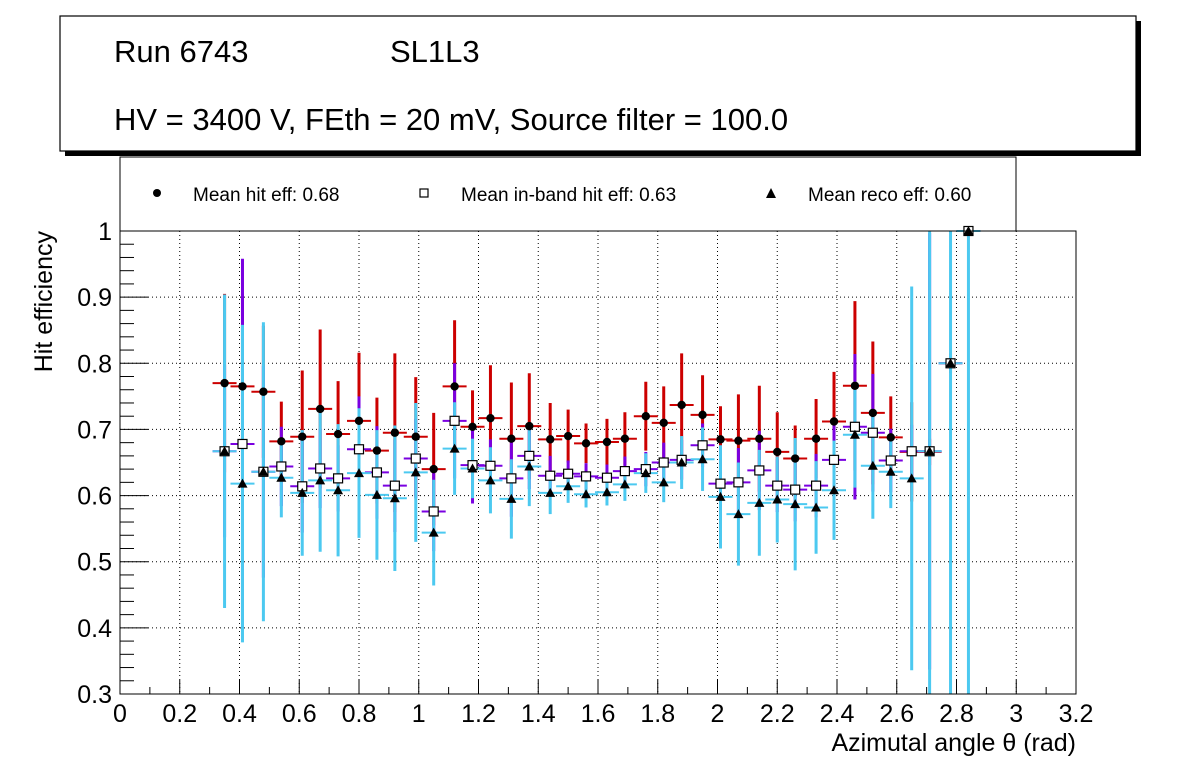 This screenshot has width=1196, height=772. What do you see at coordinates (435, 51) in the screenshot?
I see `chamber-label: SL1L3` at bounding box center [435, 51].